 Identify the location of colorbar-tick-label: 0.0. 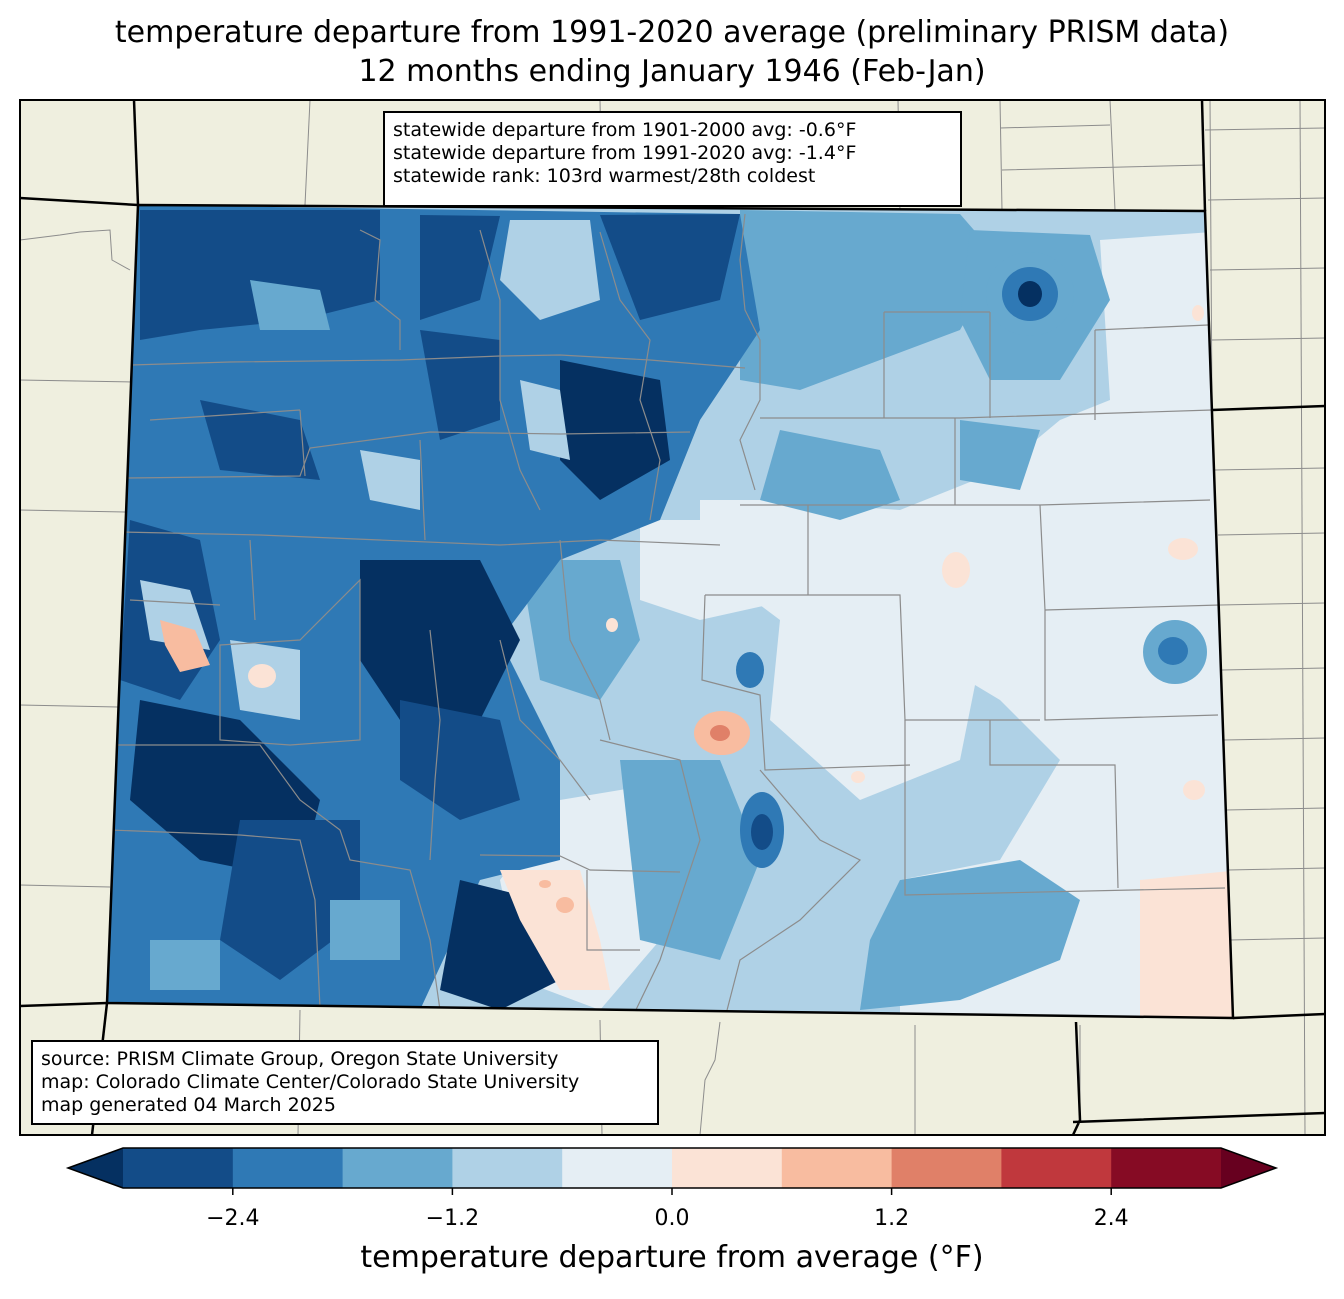
(672, 1218).